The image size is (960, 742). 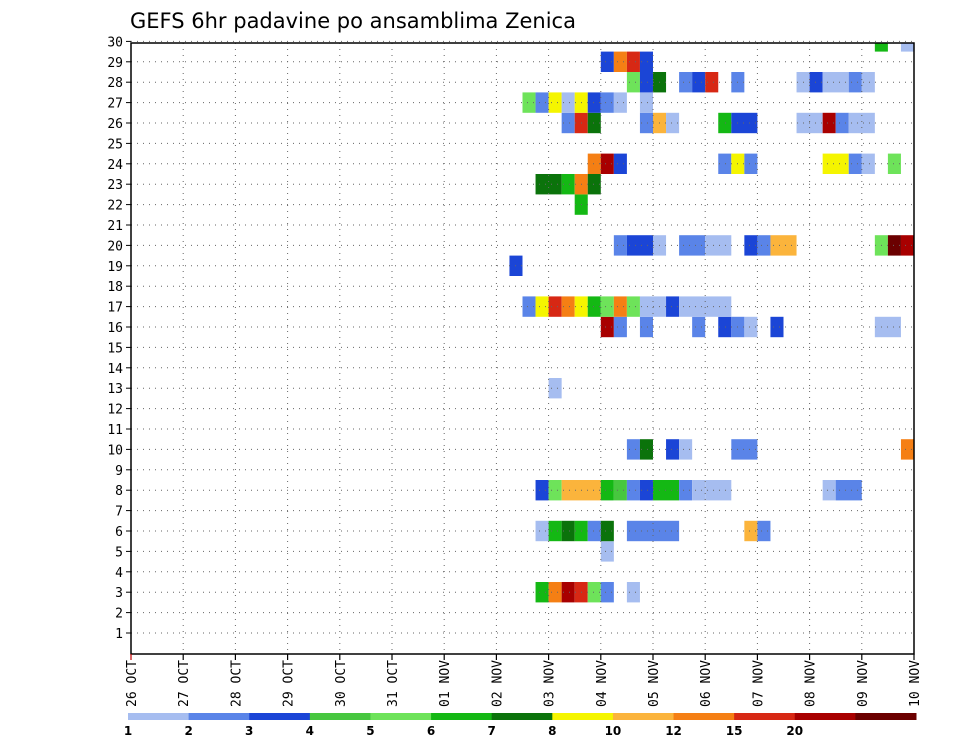 What do you see at coordinates (602, 683) in the screenshot?
I see `x-tick-label: 04 NOV` at bounding box center [602, 683].